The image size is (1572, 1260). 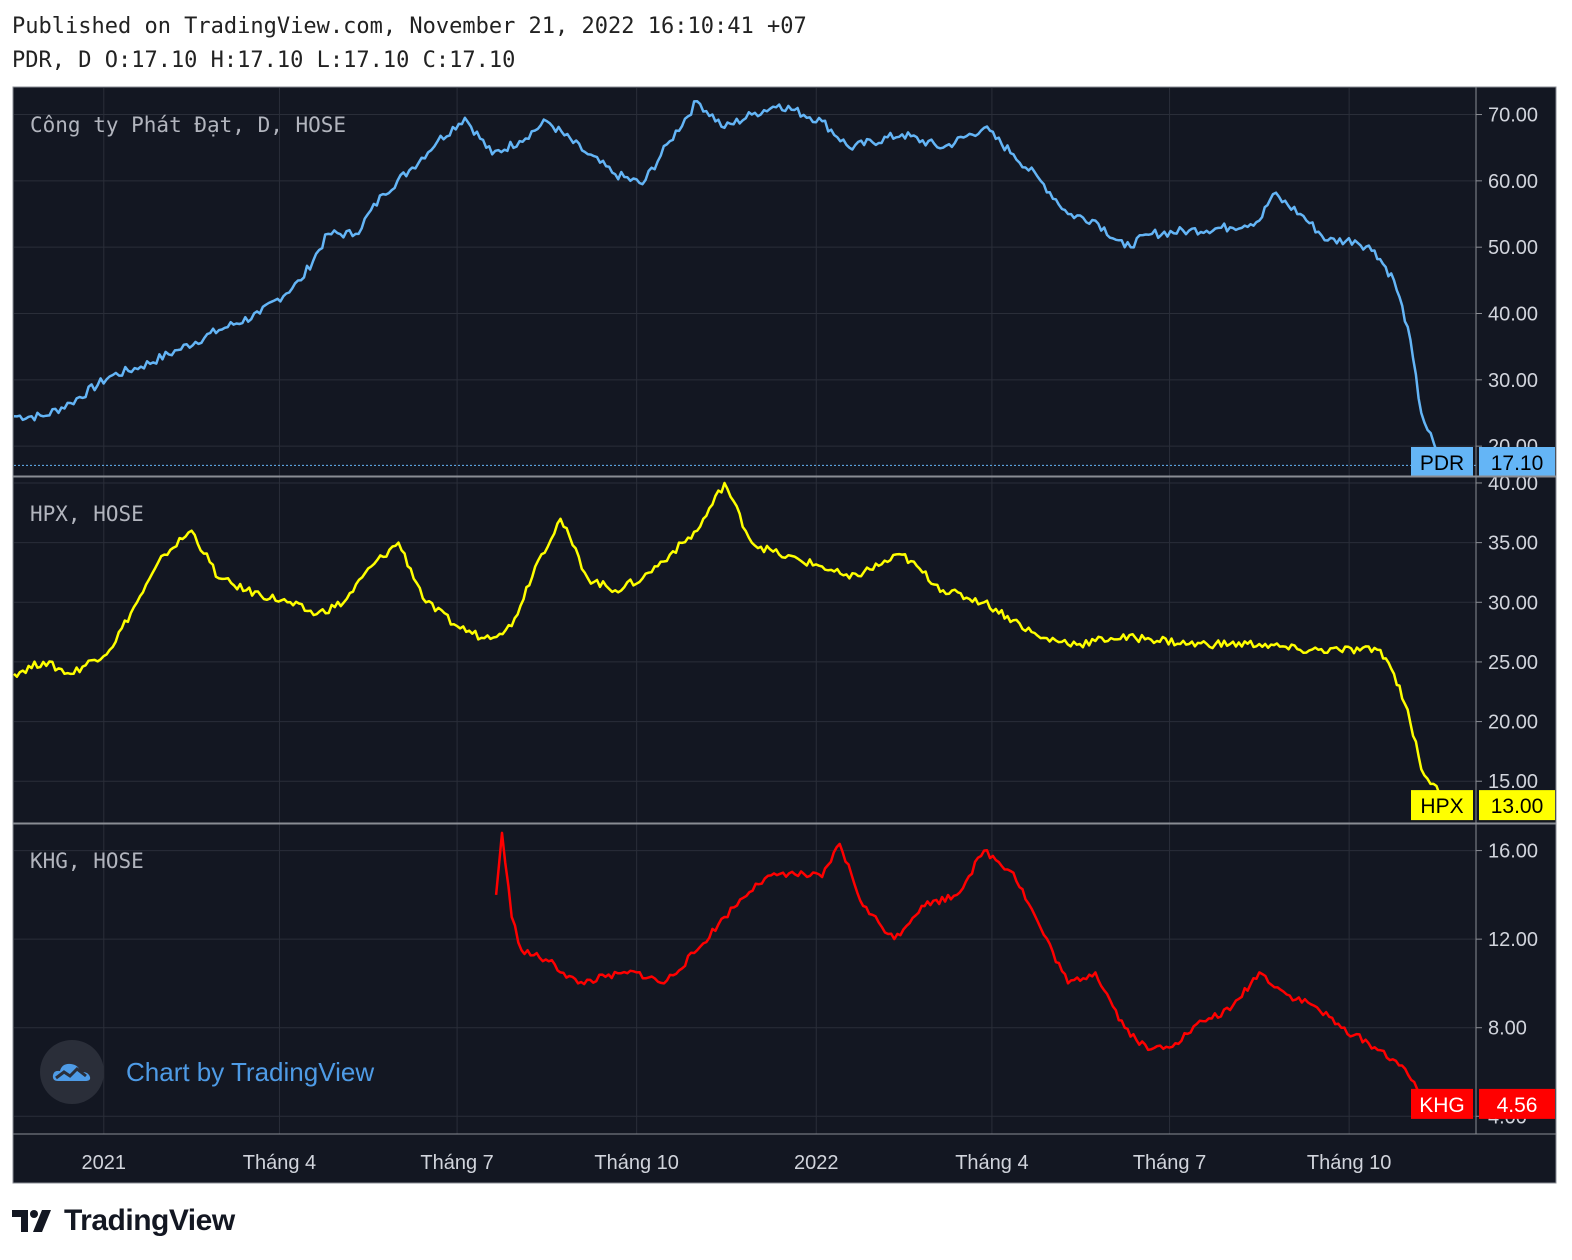 I want to click on series-name-label: HPX, so click(x=1441, y=806).